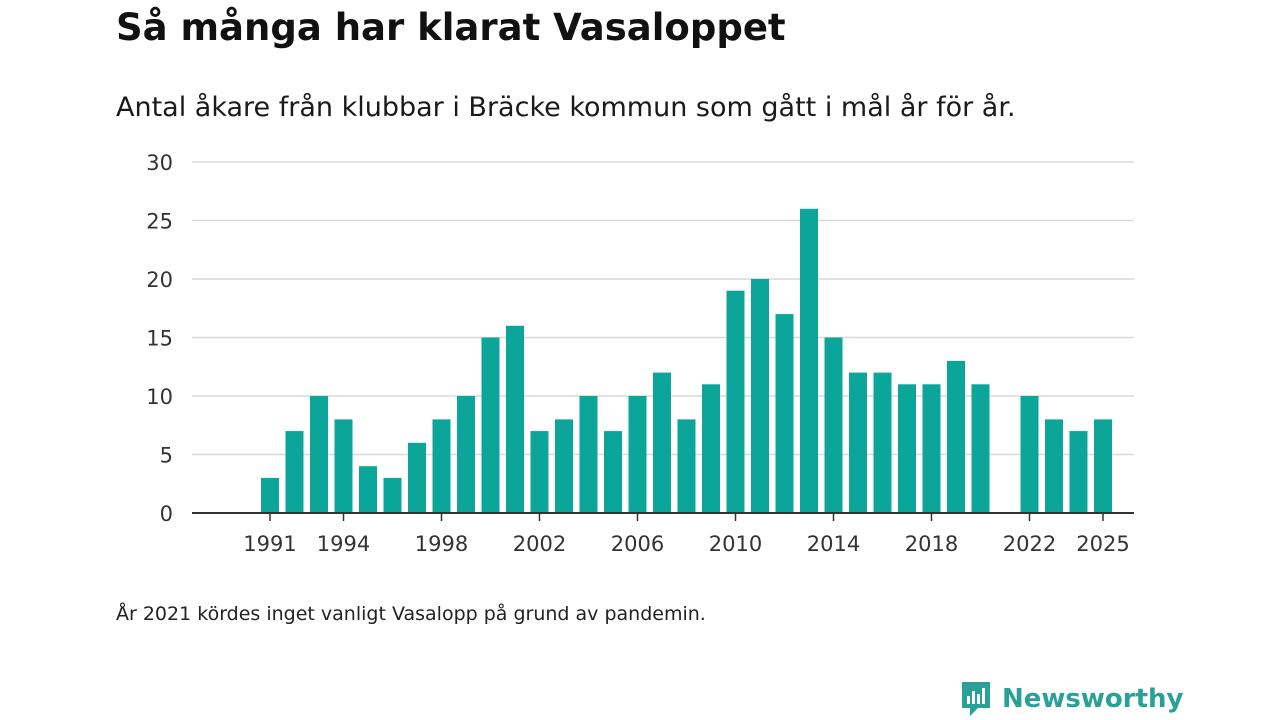 This screenshot has width=1280, height=720. I want to click on bar-2005, so click(613, 472).